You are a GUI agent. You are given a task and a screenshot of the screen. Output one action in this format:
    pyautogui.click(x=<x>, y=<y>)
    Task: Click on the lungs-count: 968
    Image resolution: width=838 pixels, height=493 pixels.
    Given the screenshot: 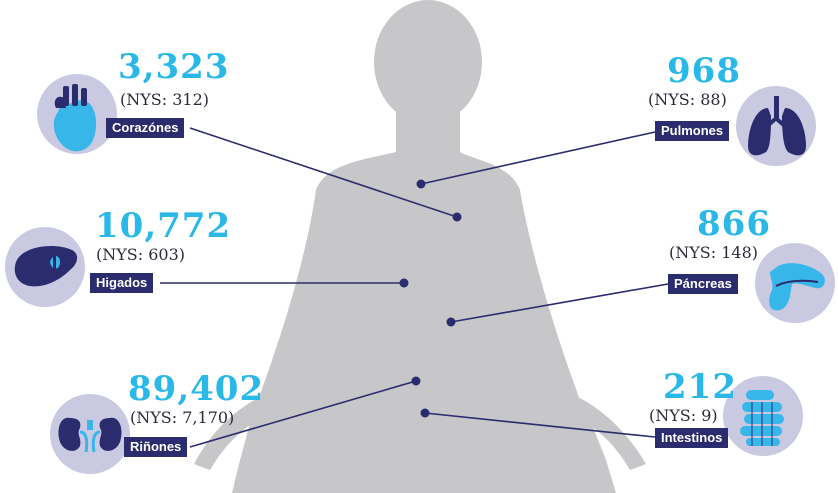 What is the action you would take?
    pyautogui.click(x=704, y=71)
    